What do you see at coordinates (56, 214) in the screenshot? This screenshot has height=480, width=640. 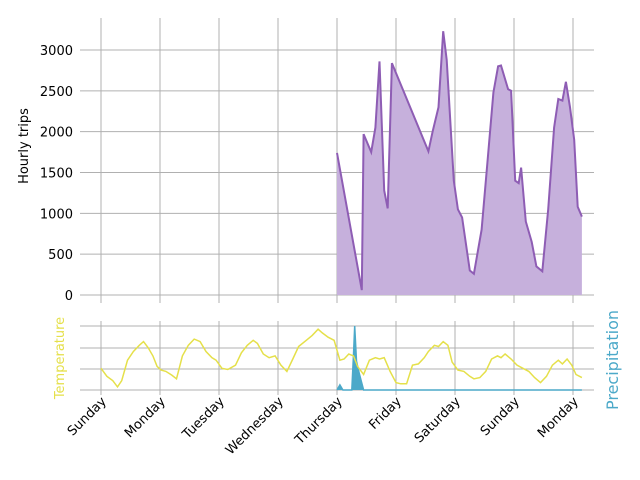 I see `y-tick-label: 1000` at bounding box center [56, 214].